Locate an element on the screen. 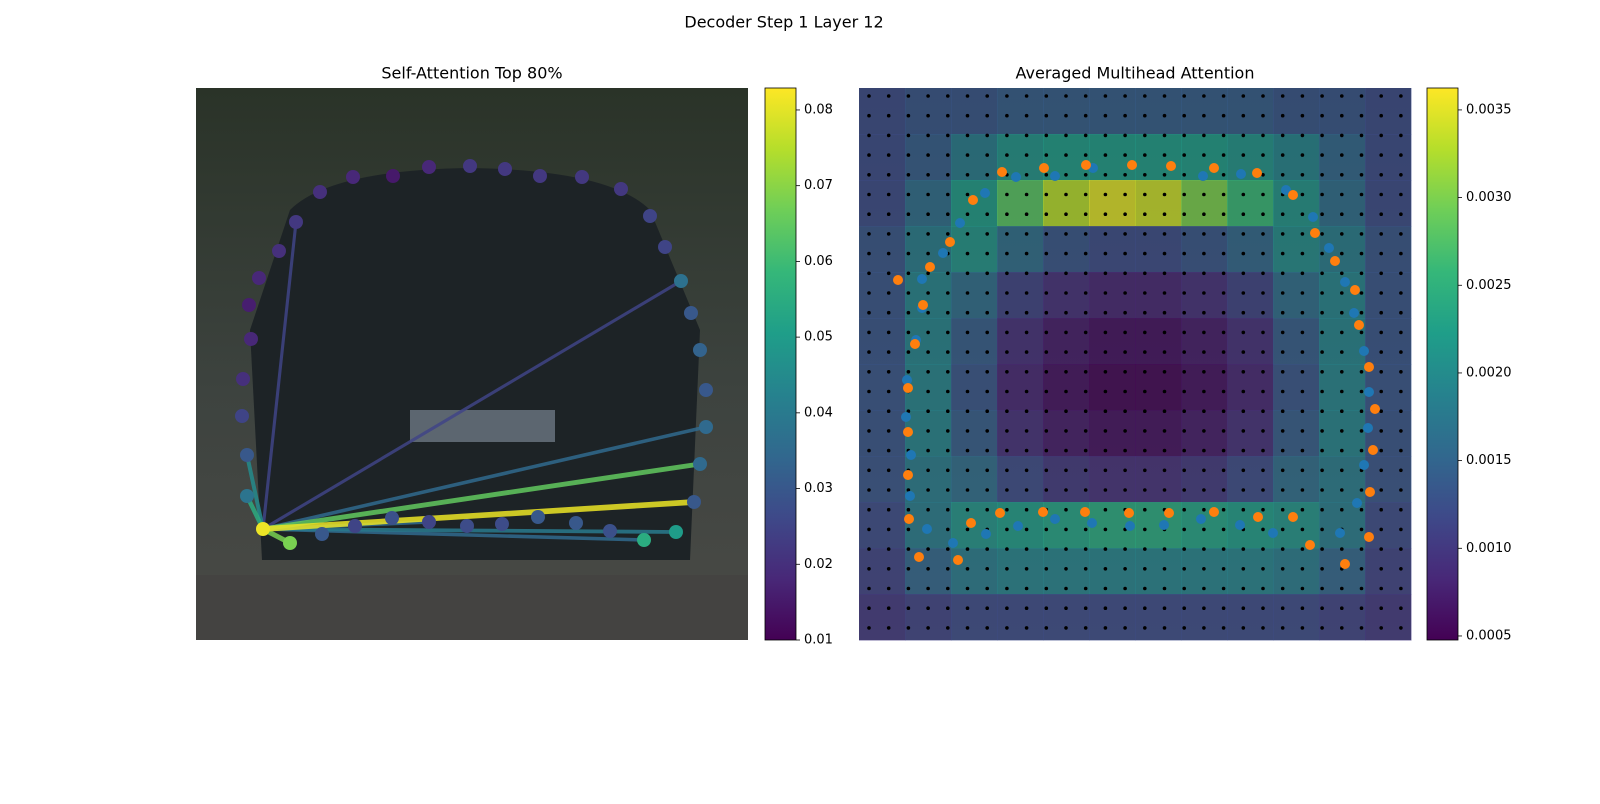 This screenshot has width=1600, height=804. attention-edge is located at coordinates (481, 496).